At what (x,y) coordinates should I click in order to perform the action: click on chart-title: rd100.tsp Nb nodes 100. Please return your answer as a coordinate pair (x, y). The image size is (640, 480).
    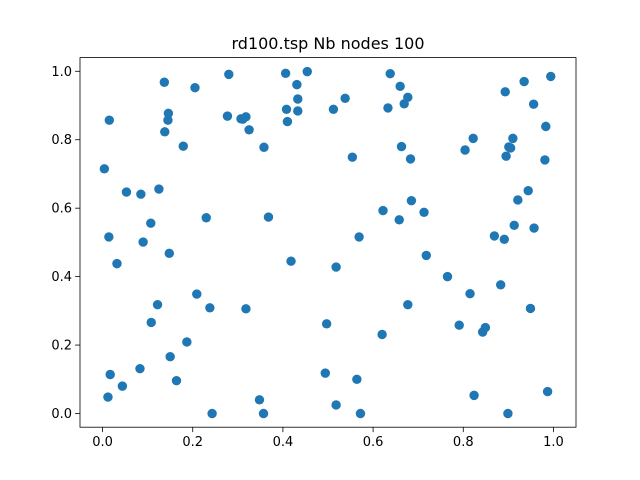
    Looking at the image, I should click on (327, 43).